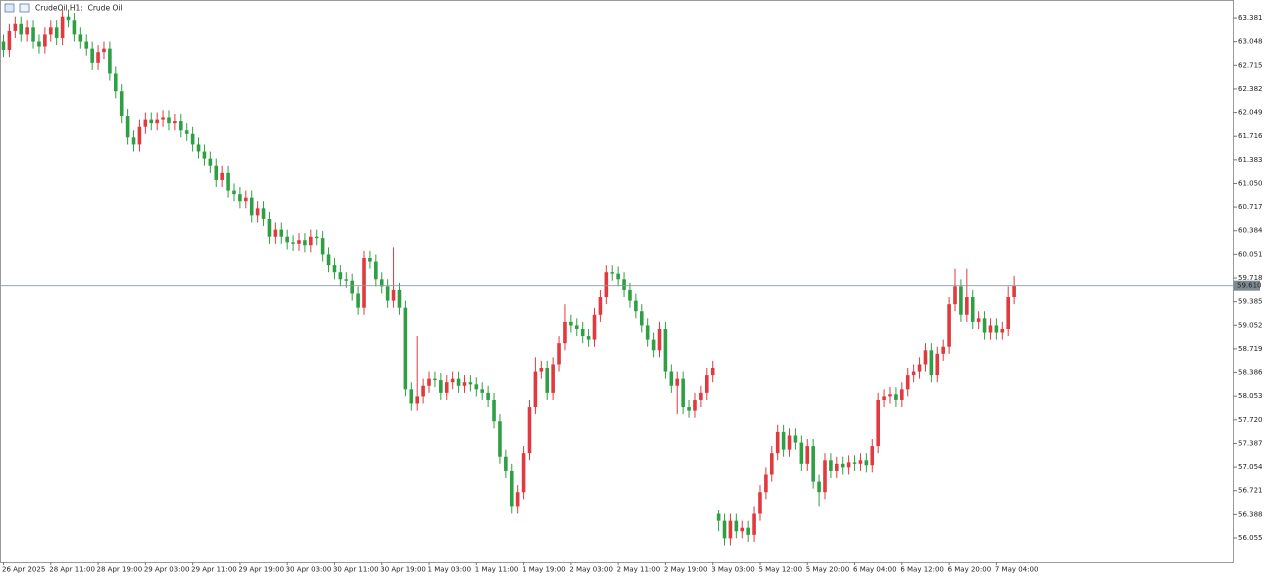  What do you see at coordinates (1250, 65) in the screenshot?
I see `y-tick-label: 62.715` at bounding box center [1250, 65].